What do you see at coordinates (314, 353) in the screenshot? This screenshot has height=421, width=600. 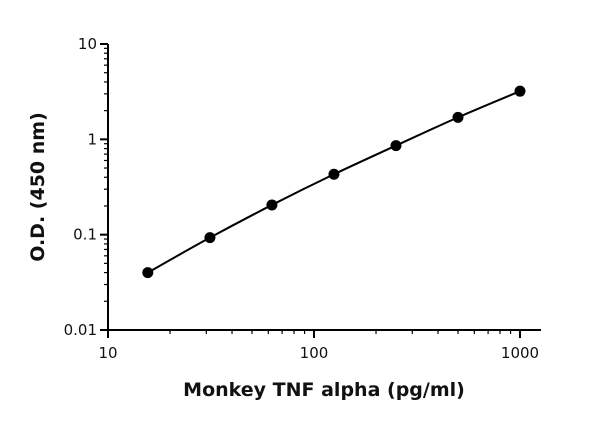 I see `x-tick-label: 100` at bounding box center [314, 353].